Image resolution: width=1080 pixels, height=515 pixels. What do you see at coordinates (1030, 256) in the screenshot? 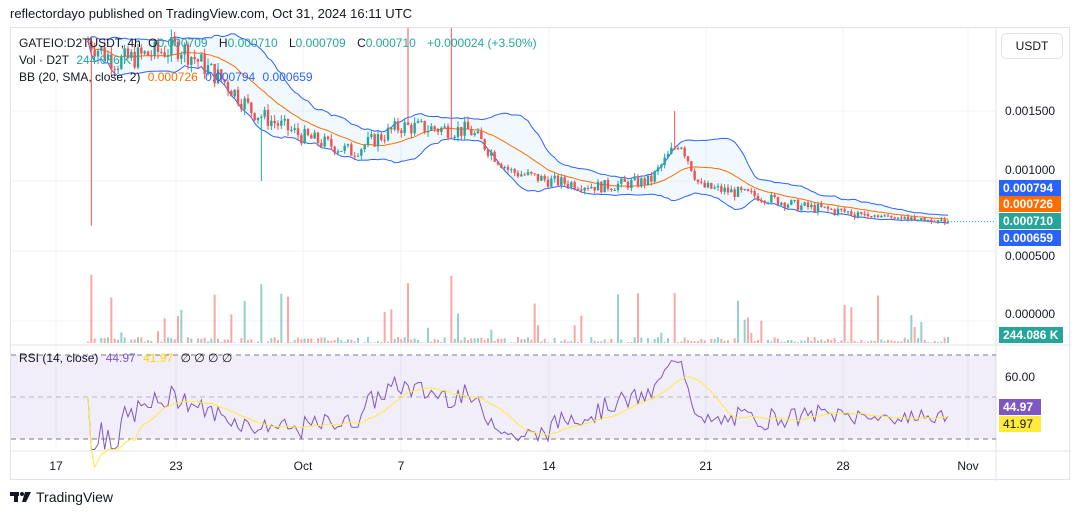
I see `price-axis-label: 0.000500` at bounding box center [1030, 256].